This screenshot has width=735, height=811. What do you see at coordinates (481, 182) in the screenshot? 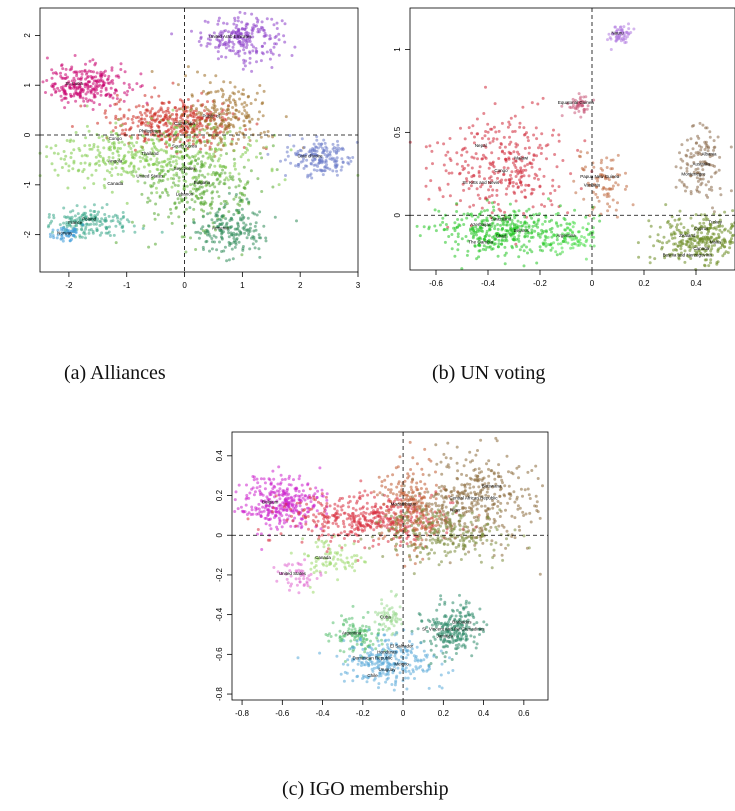
I see `country-label: St. Kitts and Nevis` at bounding box center [481, 182].